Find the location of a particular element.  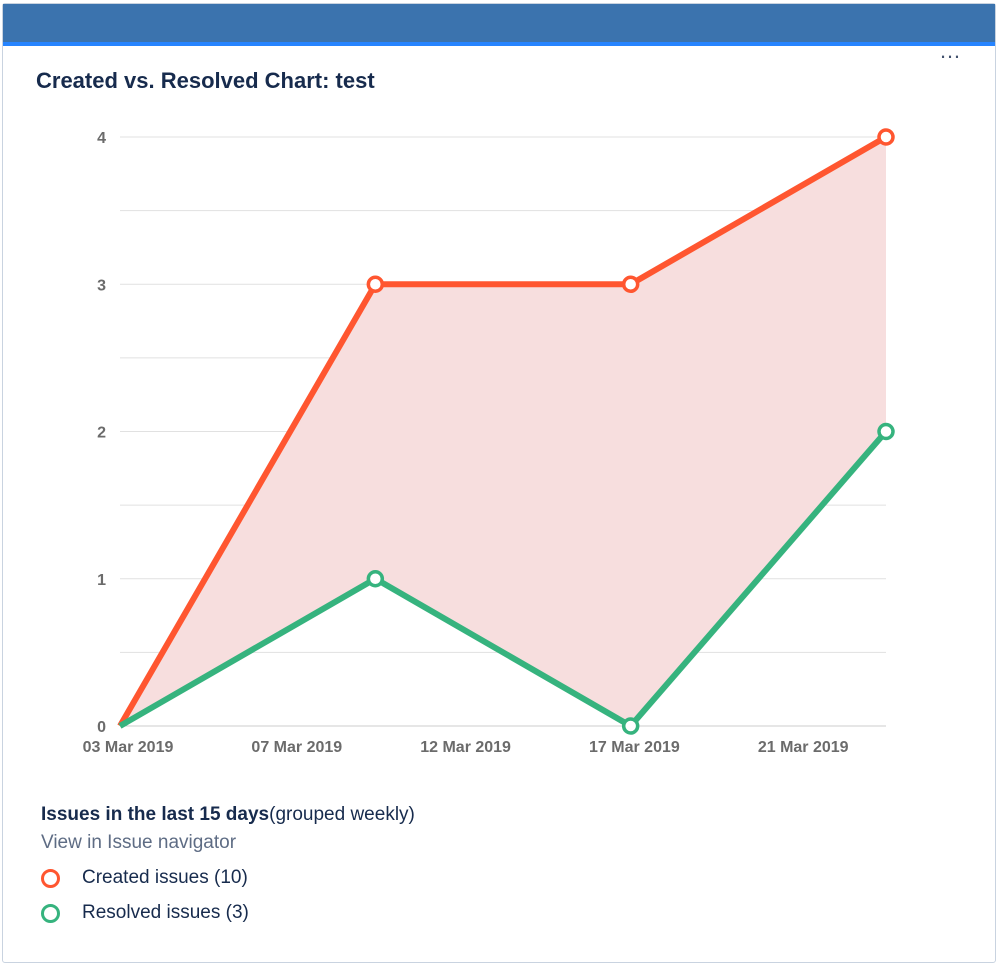

view-in-issue-navigator-link: View in Issue navigator is located at coordinates (139, 842).